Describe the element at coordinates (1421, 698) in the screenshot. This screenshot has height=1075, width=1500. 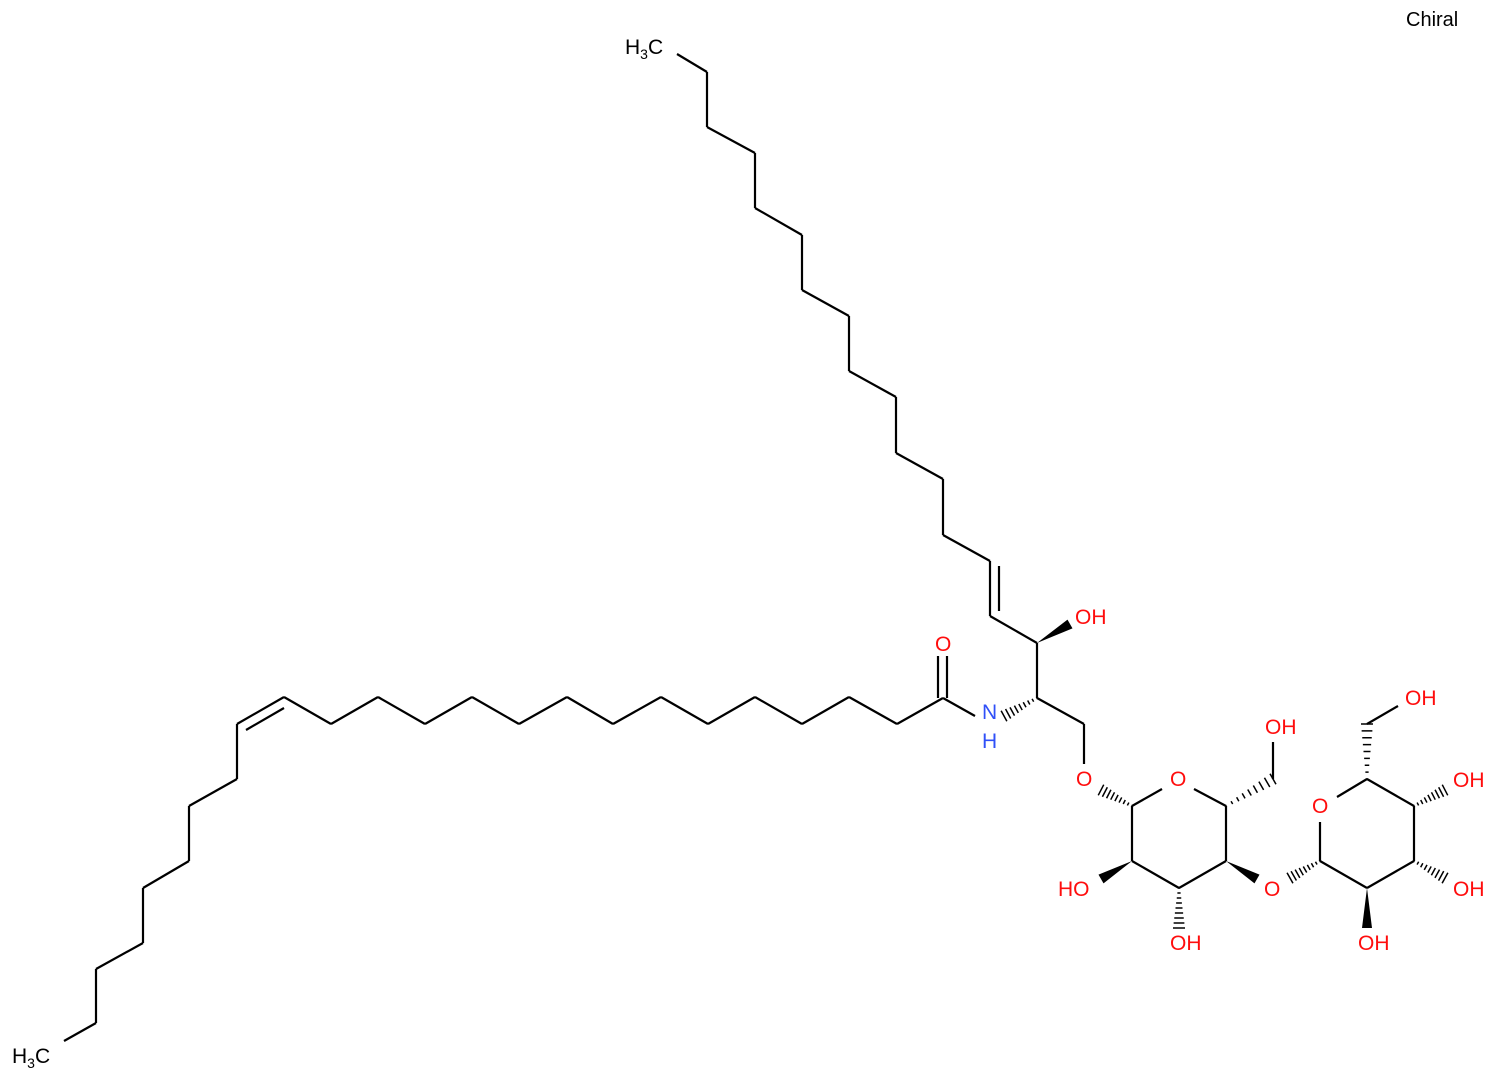
I see `ring2-ch2oh: OH` at that location.